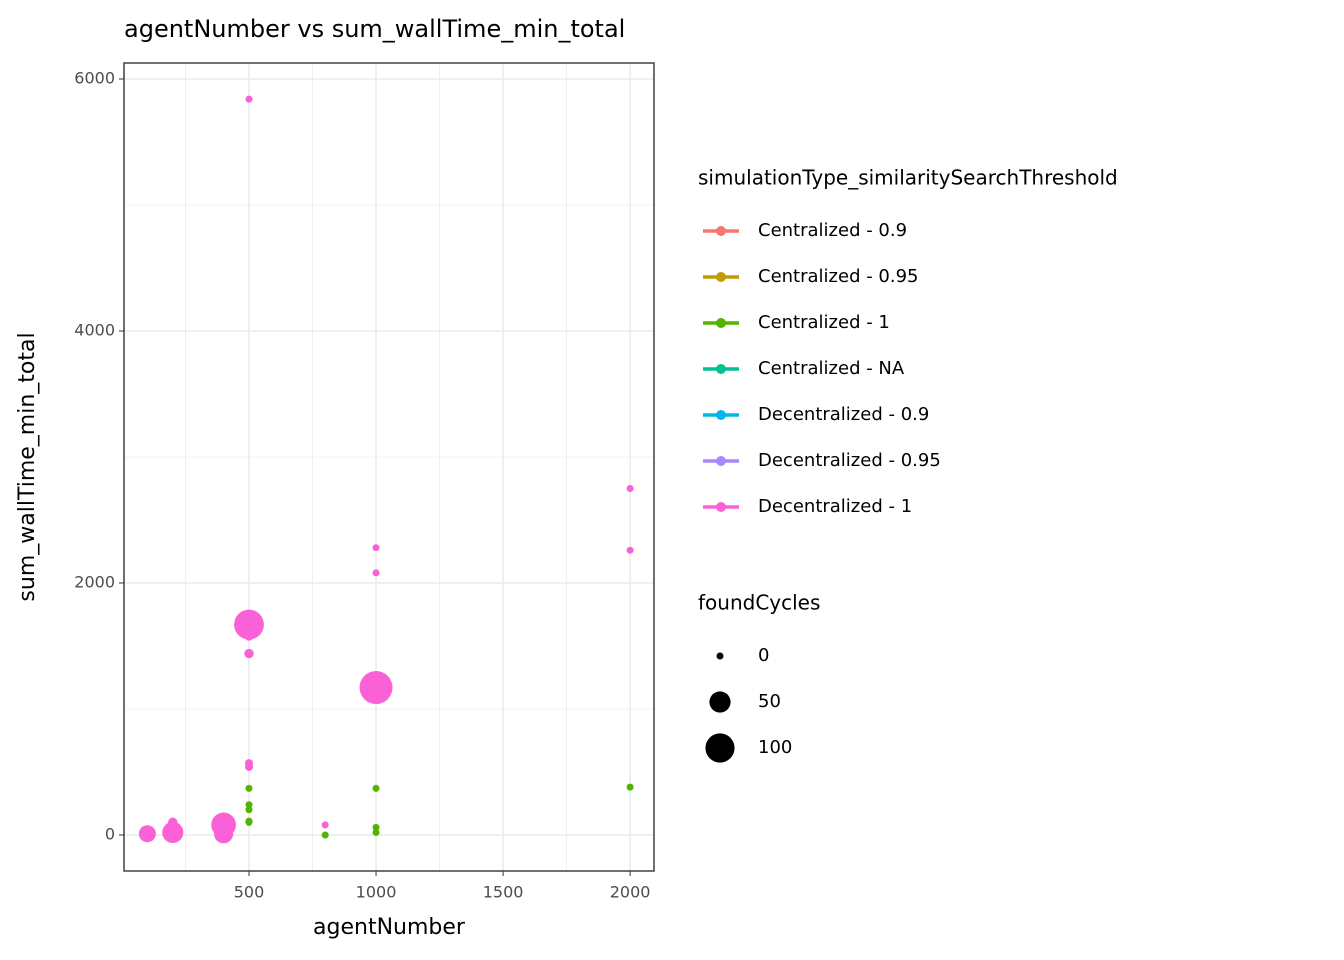  I want to click on y-tick-label: 0, so click(110, 833).